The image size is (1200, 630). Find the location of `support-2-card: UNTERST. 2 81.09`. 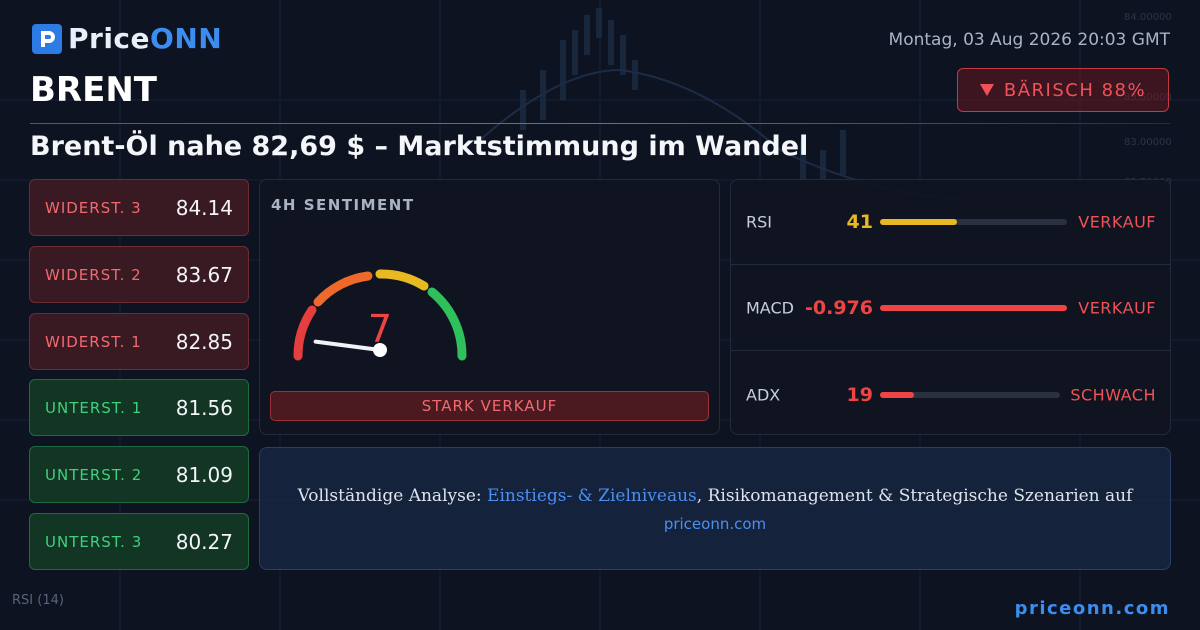

support-2-card: UNTERST. 2 81.09 is located at coordinates (139, 474).